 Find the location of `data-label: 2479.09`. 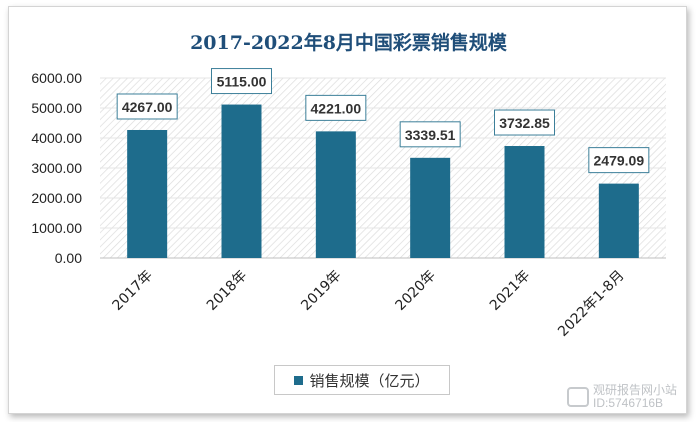

data-label: 2479.09 is located at coordinates (619, 161).